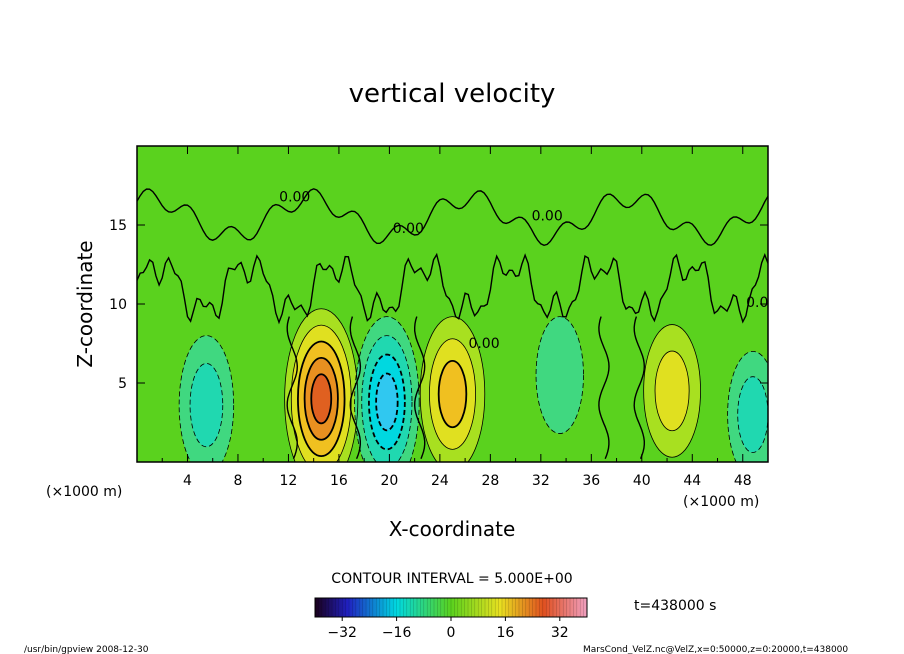  I want to click on y-tick-label: 15, so click(118, 226).